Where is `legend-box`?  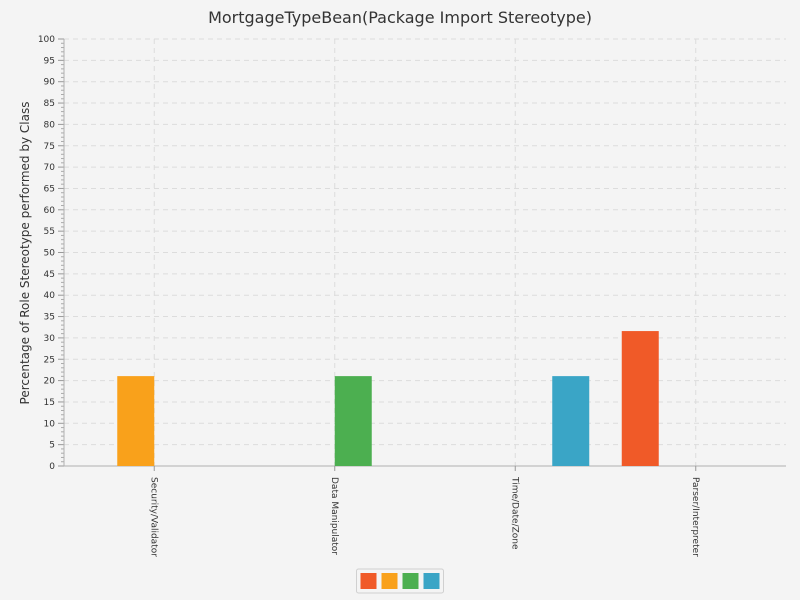
legend-box is located at coordinates (400, 581).